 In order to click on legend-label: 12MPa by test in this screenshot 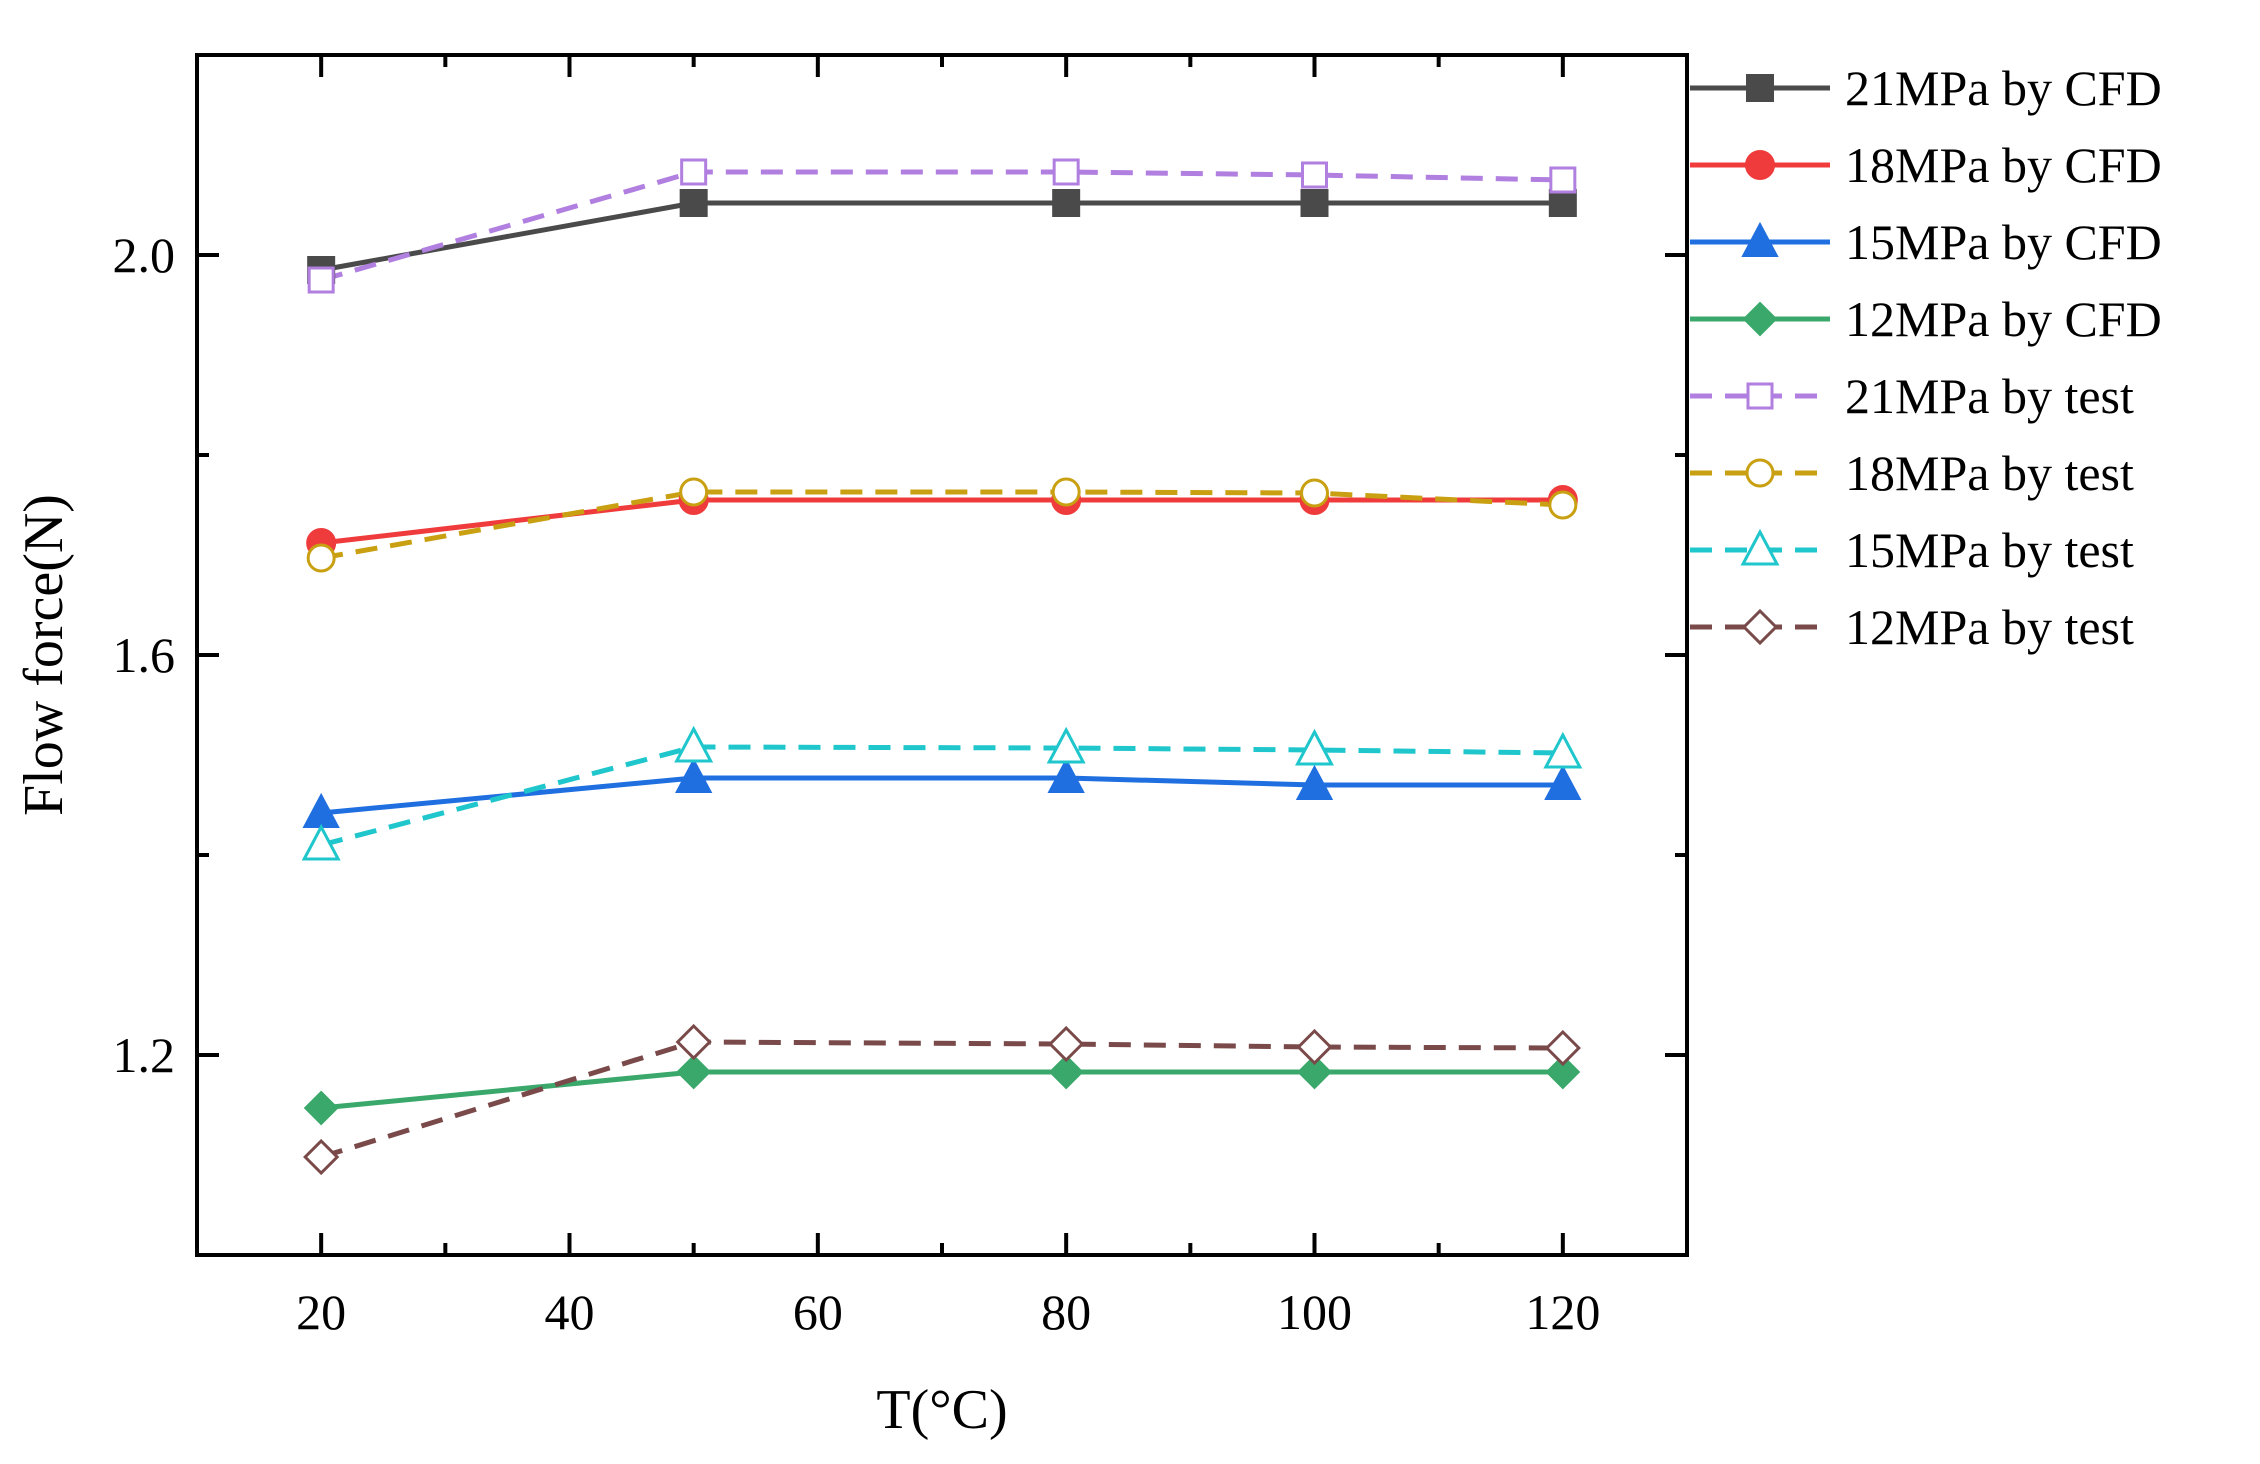, I will do `click(1989, 627)`.